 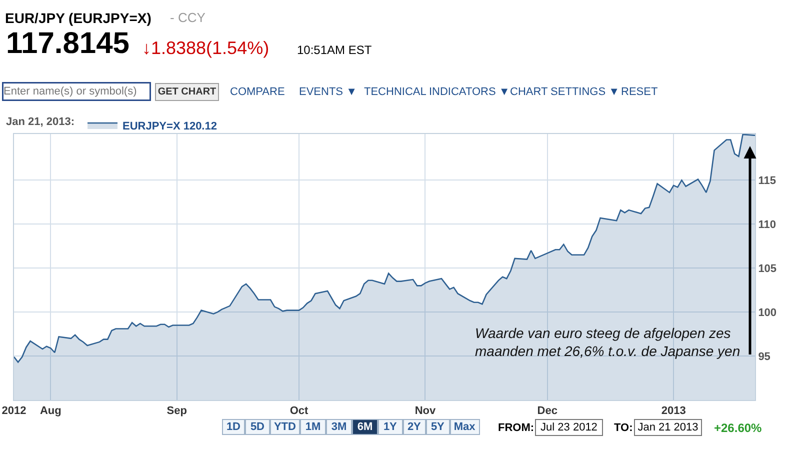 I want to click on text: YTD, so click(x=285, y=427).